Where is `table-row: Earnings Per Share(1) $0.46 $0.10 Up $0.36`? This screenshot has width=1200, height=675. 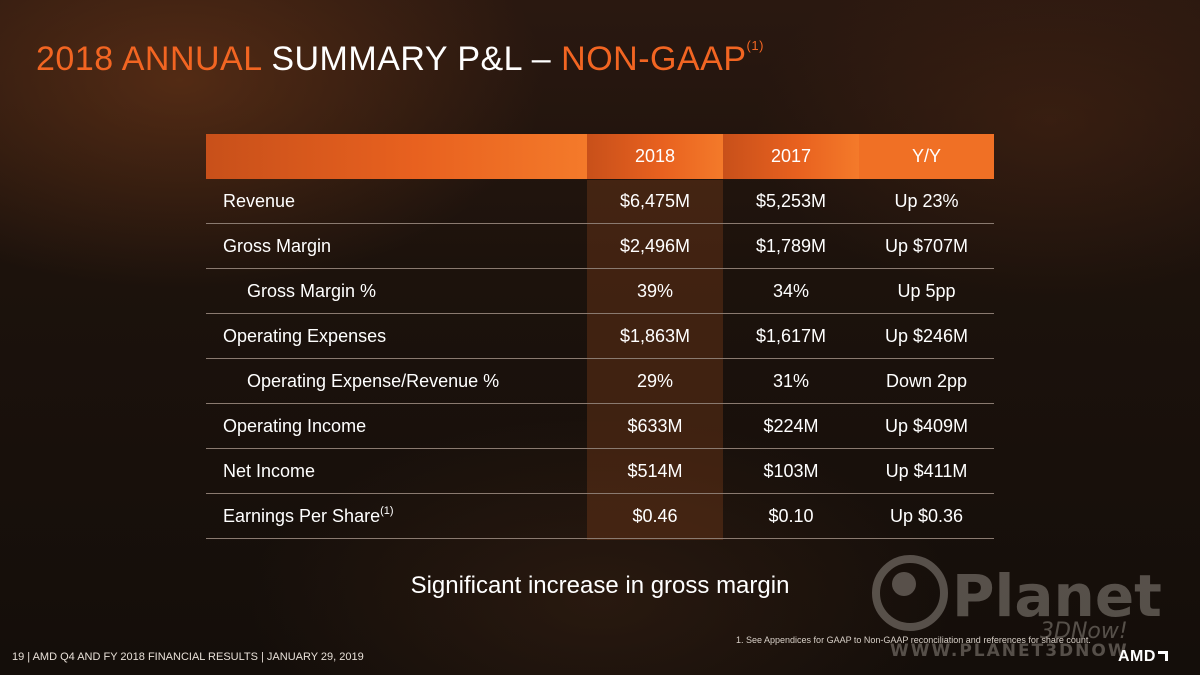
table-row: Earnings Per Share(1) $0.46 $0.10 Up $0.36 is located at coordinates (600, 516).